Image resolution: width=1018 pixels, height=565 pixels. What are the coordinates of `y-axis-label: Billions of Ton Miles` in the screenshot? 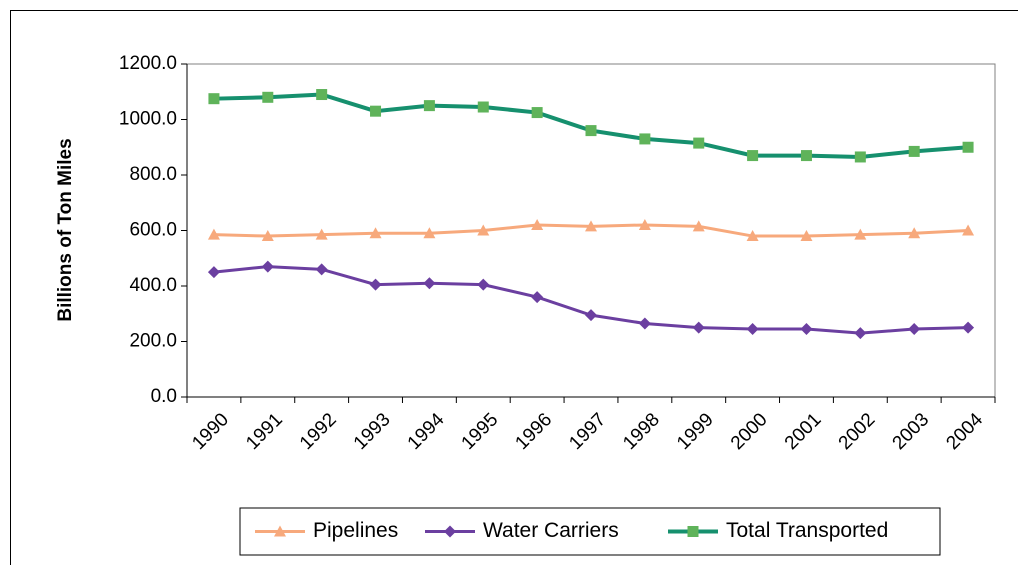 It's located at (65, 229).